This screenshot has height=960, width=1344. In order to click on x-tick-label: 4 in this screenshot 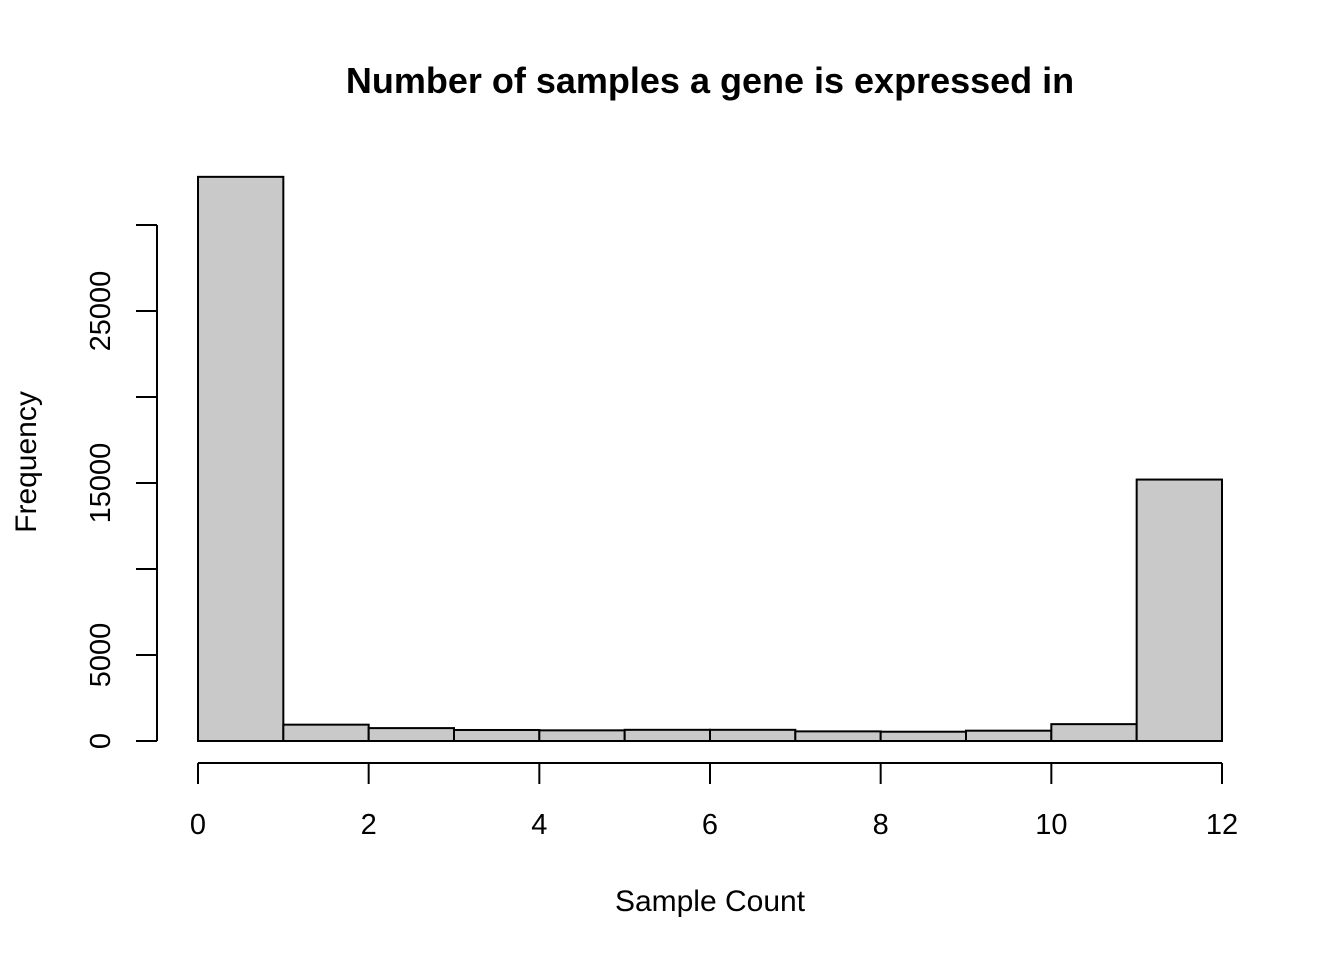, I will do `click(539, 825)`.